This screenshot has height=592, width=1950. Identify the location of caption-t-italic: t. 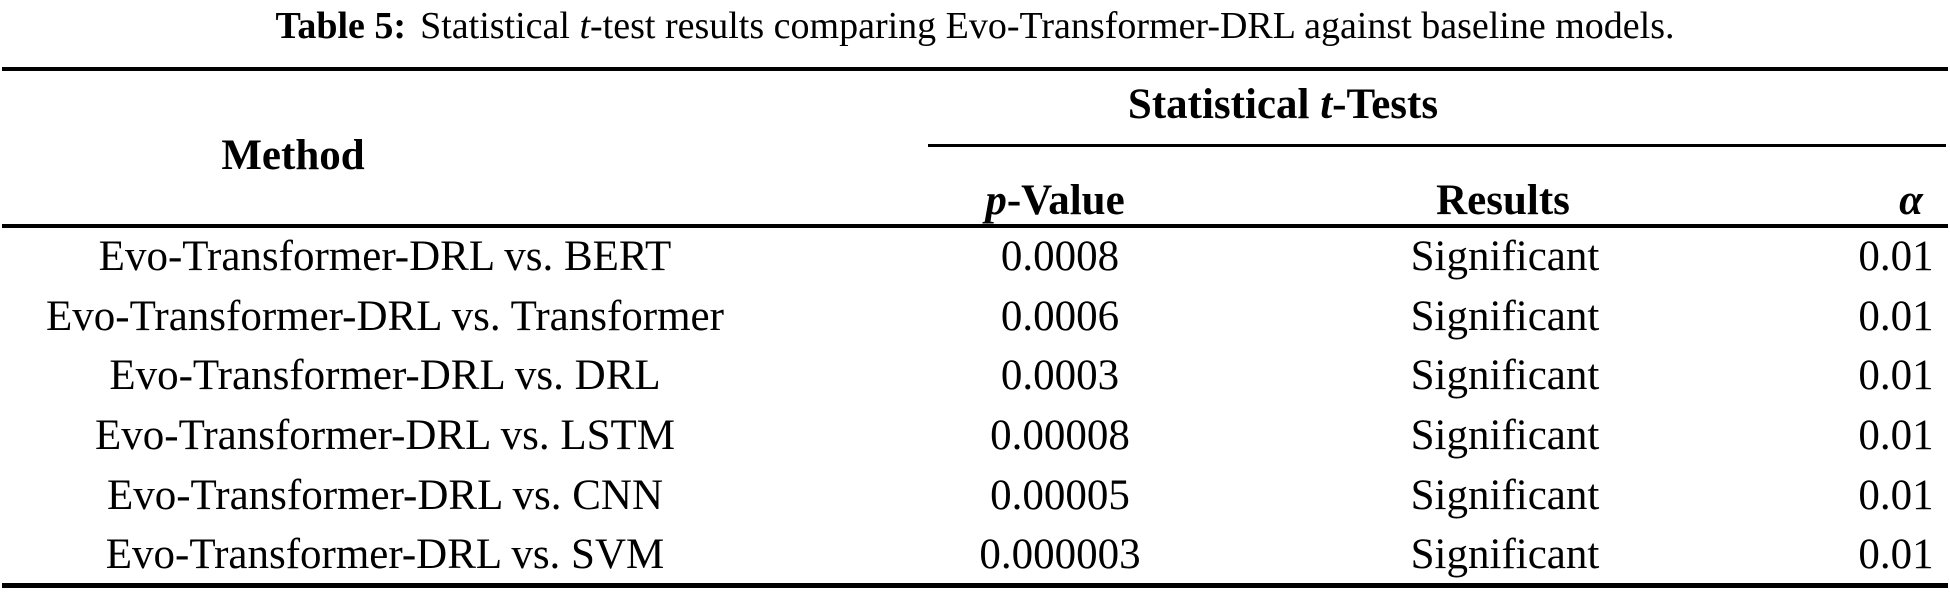
(585, 26).